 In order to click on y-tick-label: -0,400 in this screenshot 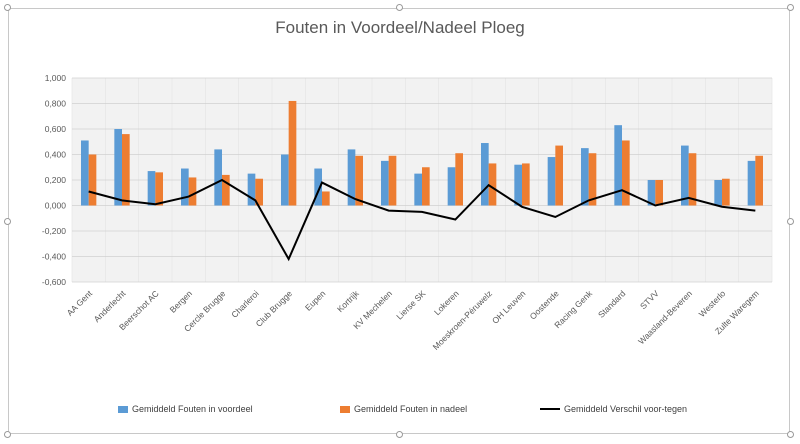, I will do `click(54, 257)`.